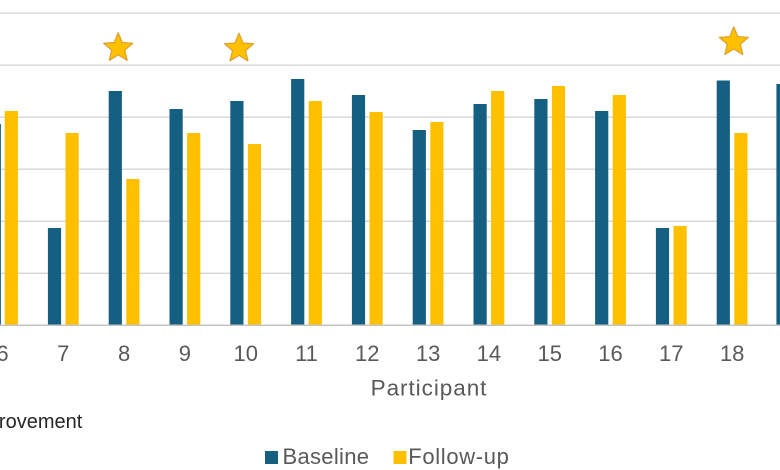 Image resolution: width=780 pixels, height=470 pixels. I want to click on svg-text: 9, so click(185, 353).